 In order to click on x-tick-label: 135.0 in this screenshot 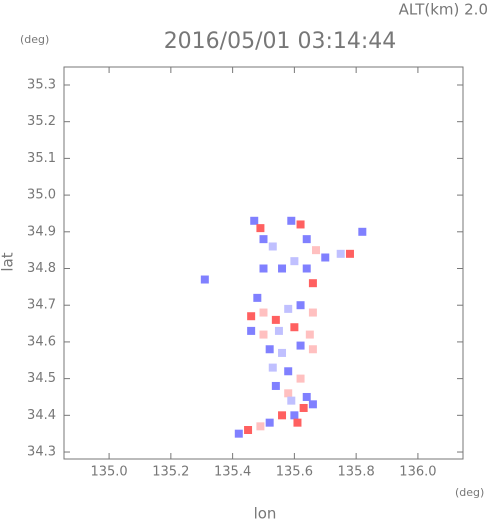, I will do `click(108, 472)`.